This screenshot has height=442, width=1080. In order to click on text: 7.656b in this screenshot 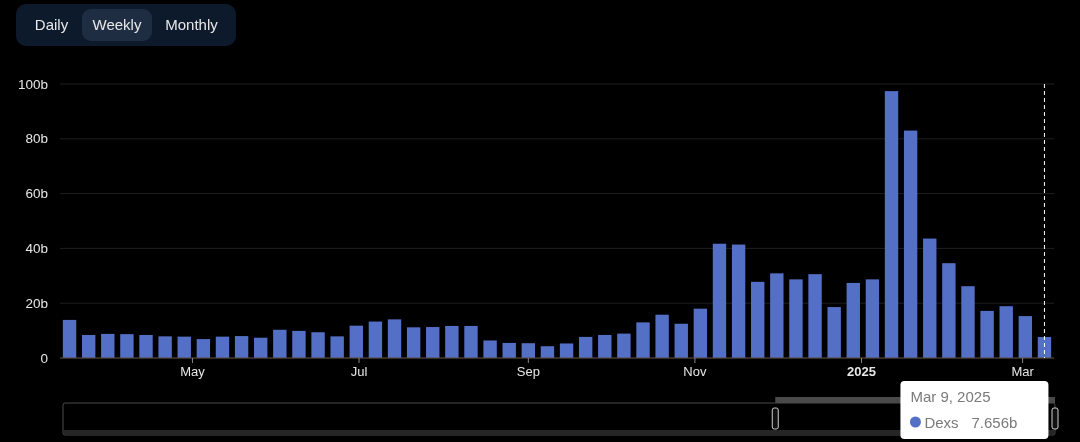, I will do `click(994, 422)`.